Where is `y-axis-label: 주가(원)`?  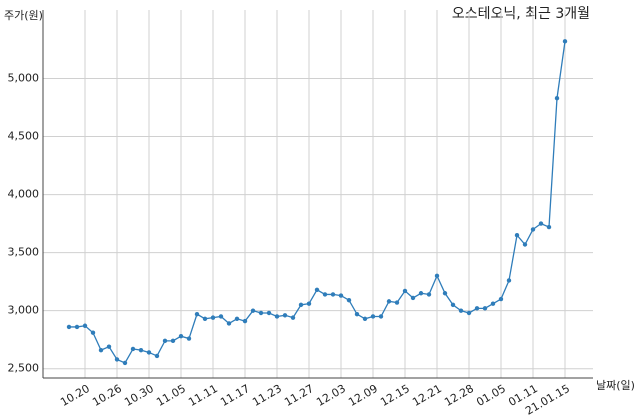
y-axis-label: 주가(원) is located at coordinates (23, 15).